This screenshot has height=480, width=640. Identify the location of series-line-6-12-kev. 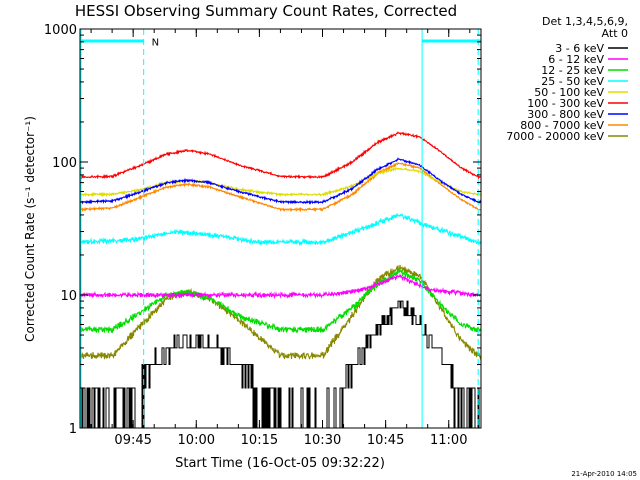
(280, 286).